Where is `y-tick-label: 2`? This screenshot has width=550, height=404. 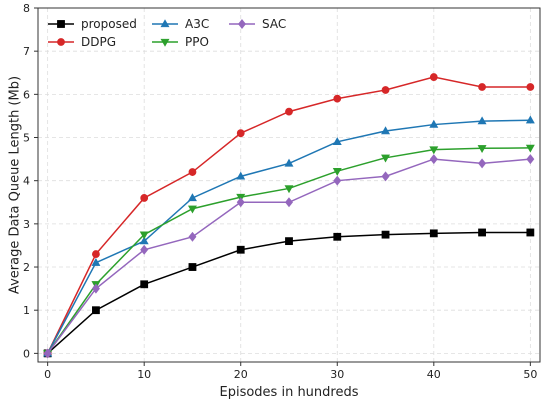 y-tick-label: 2 is located at coordinates (26, 267).